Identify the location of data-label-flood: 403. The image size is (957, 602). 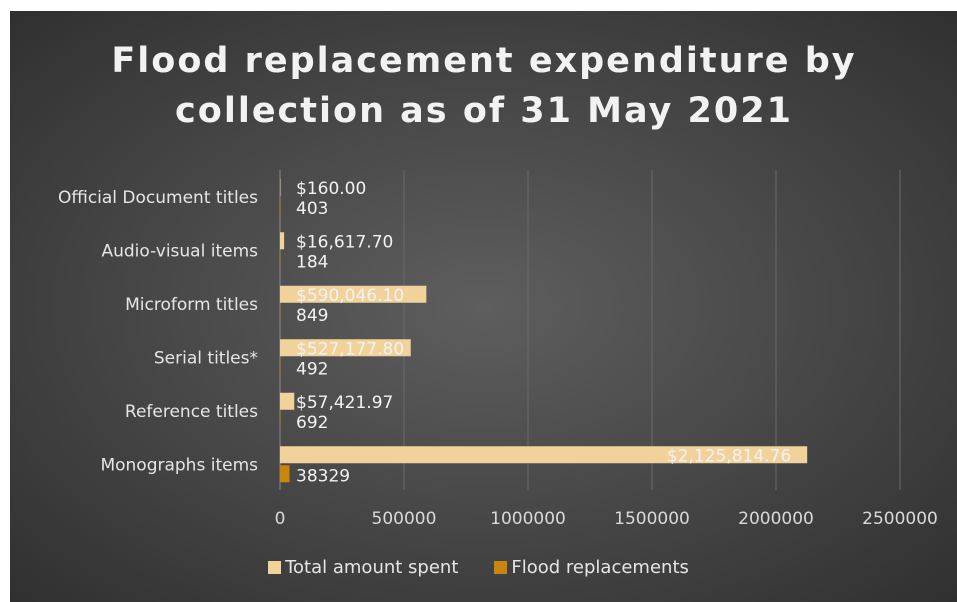
(312, 209).